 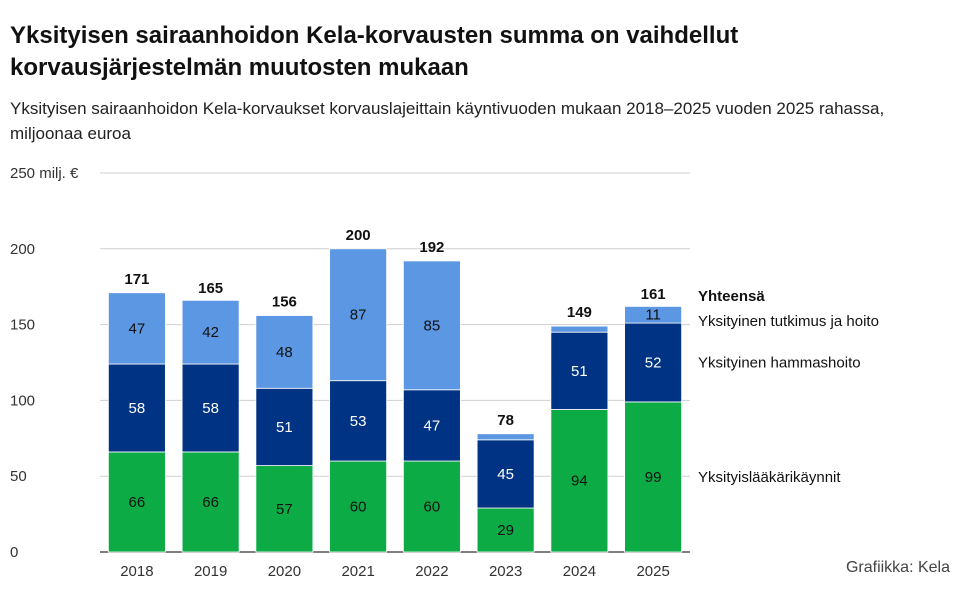 I want to click on legend-total-label: Yhteensä, so click(x=731, y=296).